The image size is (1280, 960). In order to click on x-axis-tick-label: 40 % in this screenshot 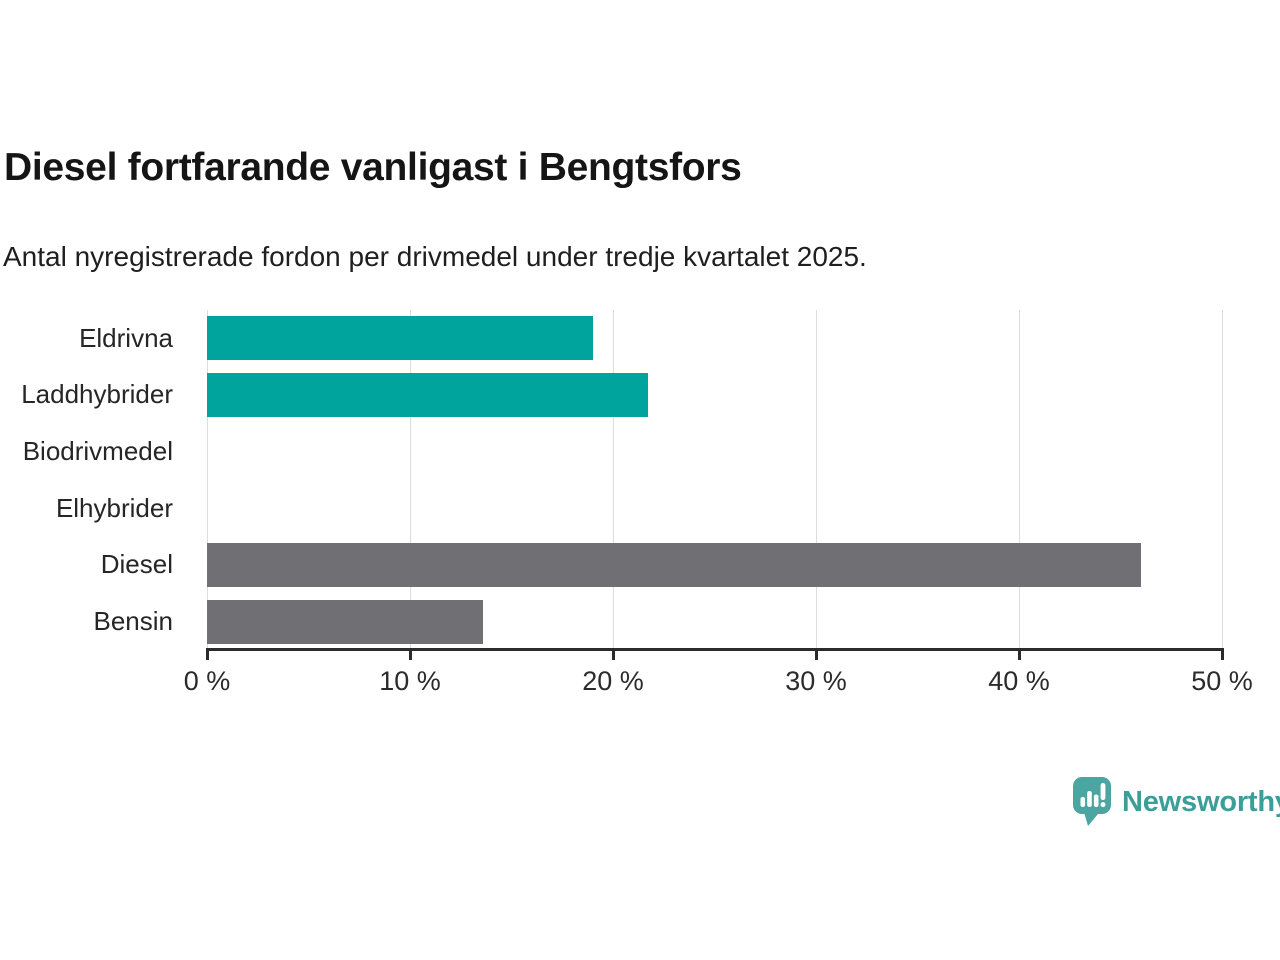, I will do `click(1019, 681)`.